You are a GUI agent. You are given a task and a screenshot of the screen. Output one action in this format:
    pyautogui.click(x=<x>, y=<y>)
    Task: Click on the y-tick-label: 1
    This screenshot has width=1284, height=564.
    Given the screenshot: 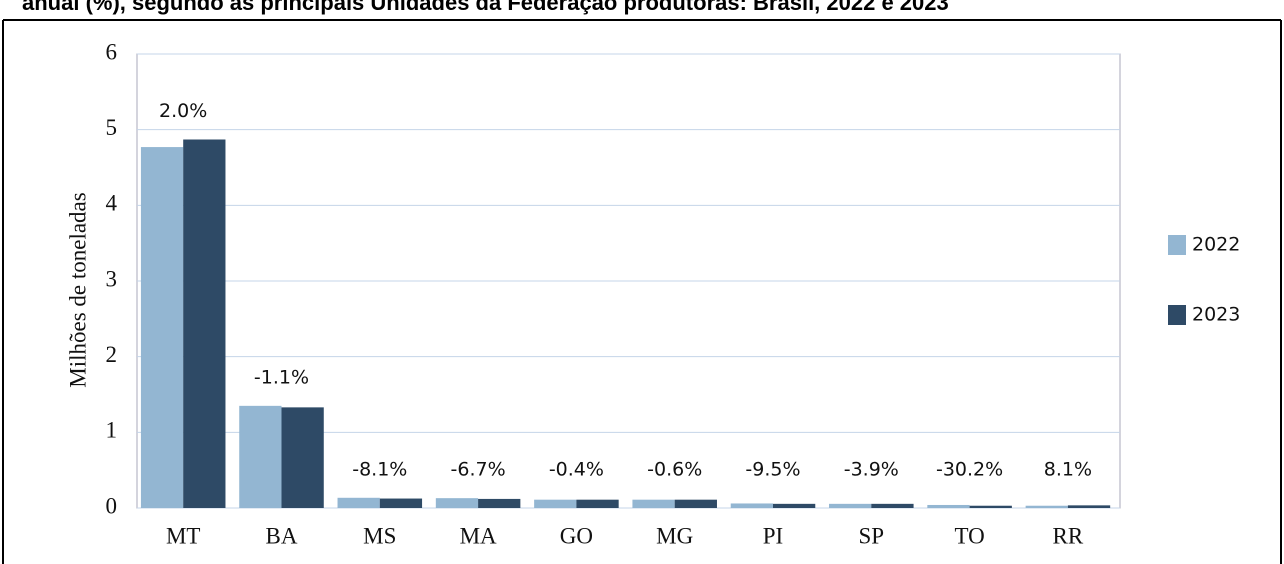 What is the action you would take?
    pyautogui.click(x=112, y=430)
    